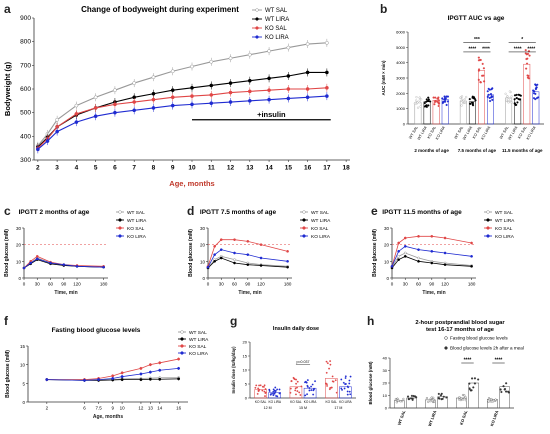  I want to click on y-axis-label: AUC (mM × min), so click(383, 77).